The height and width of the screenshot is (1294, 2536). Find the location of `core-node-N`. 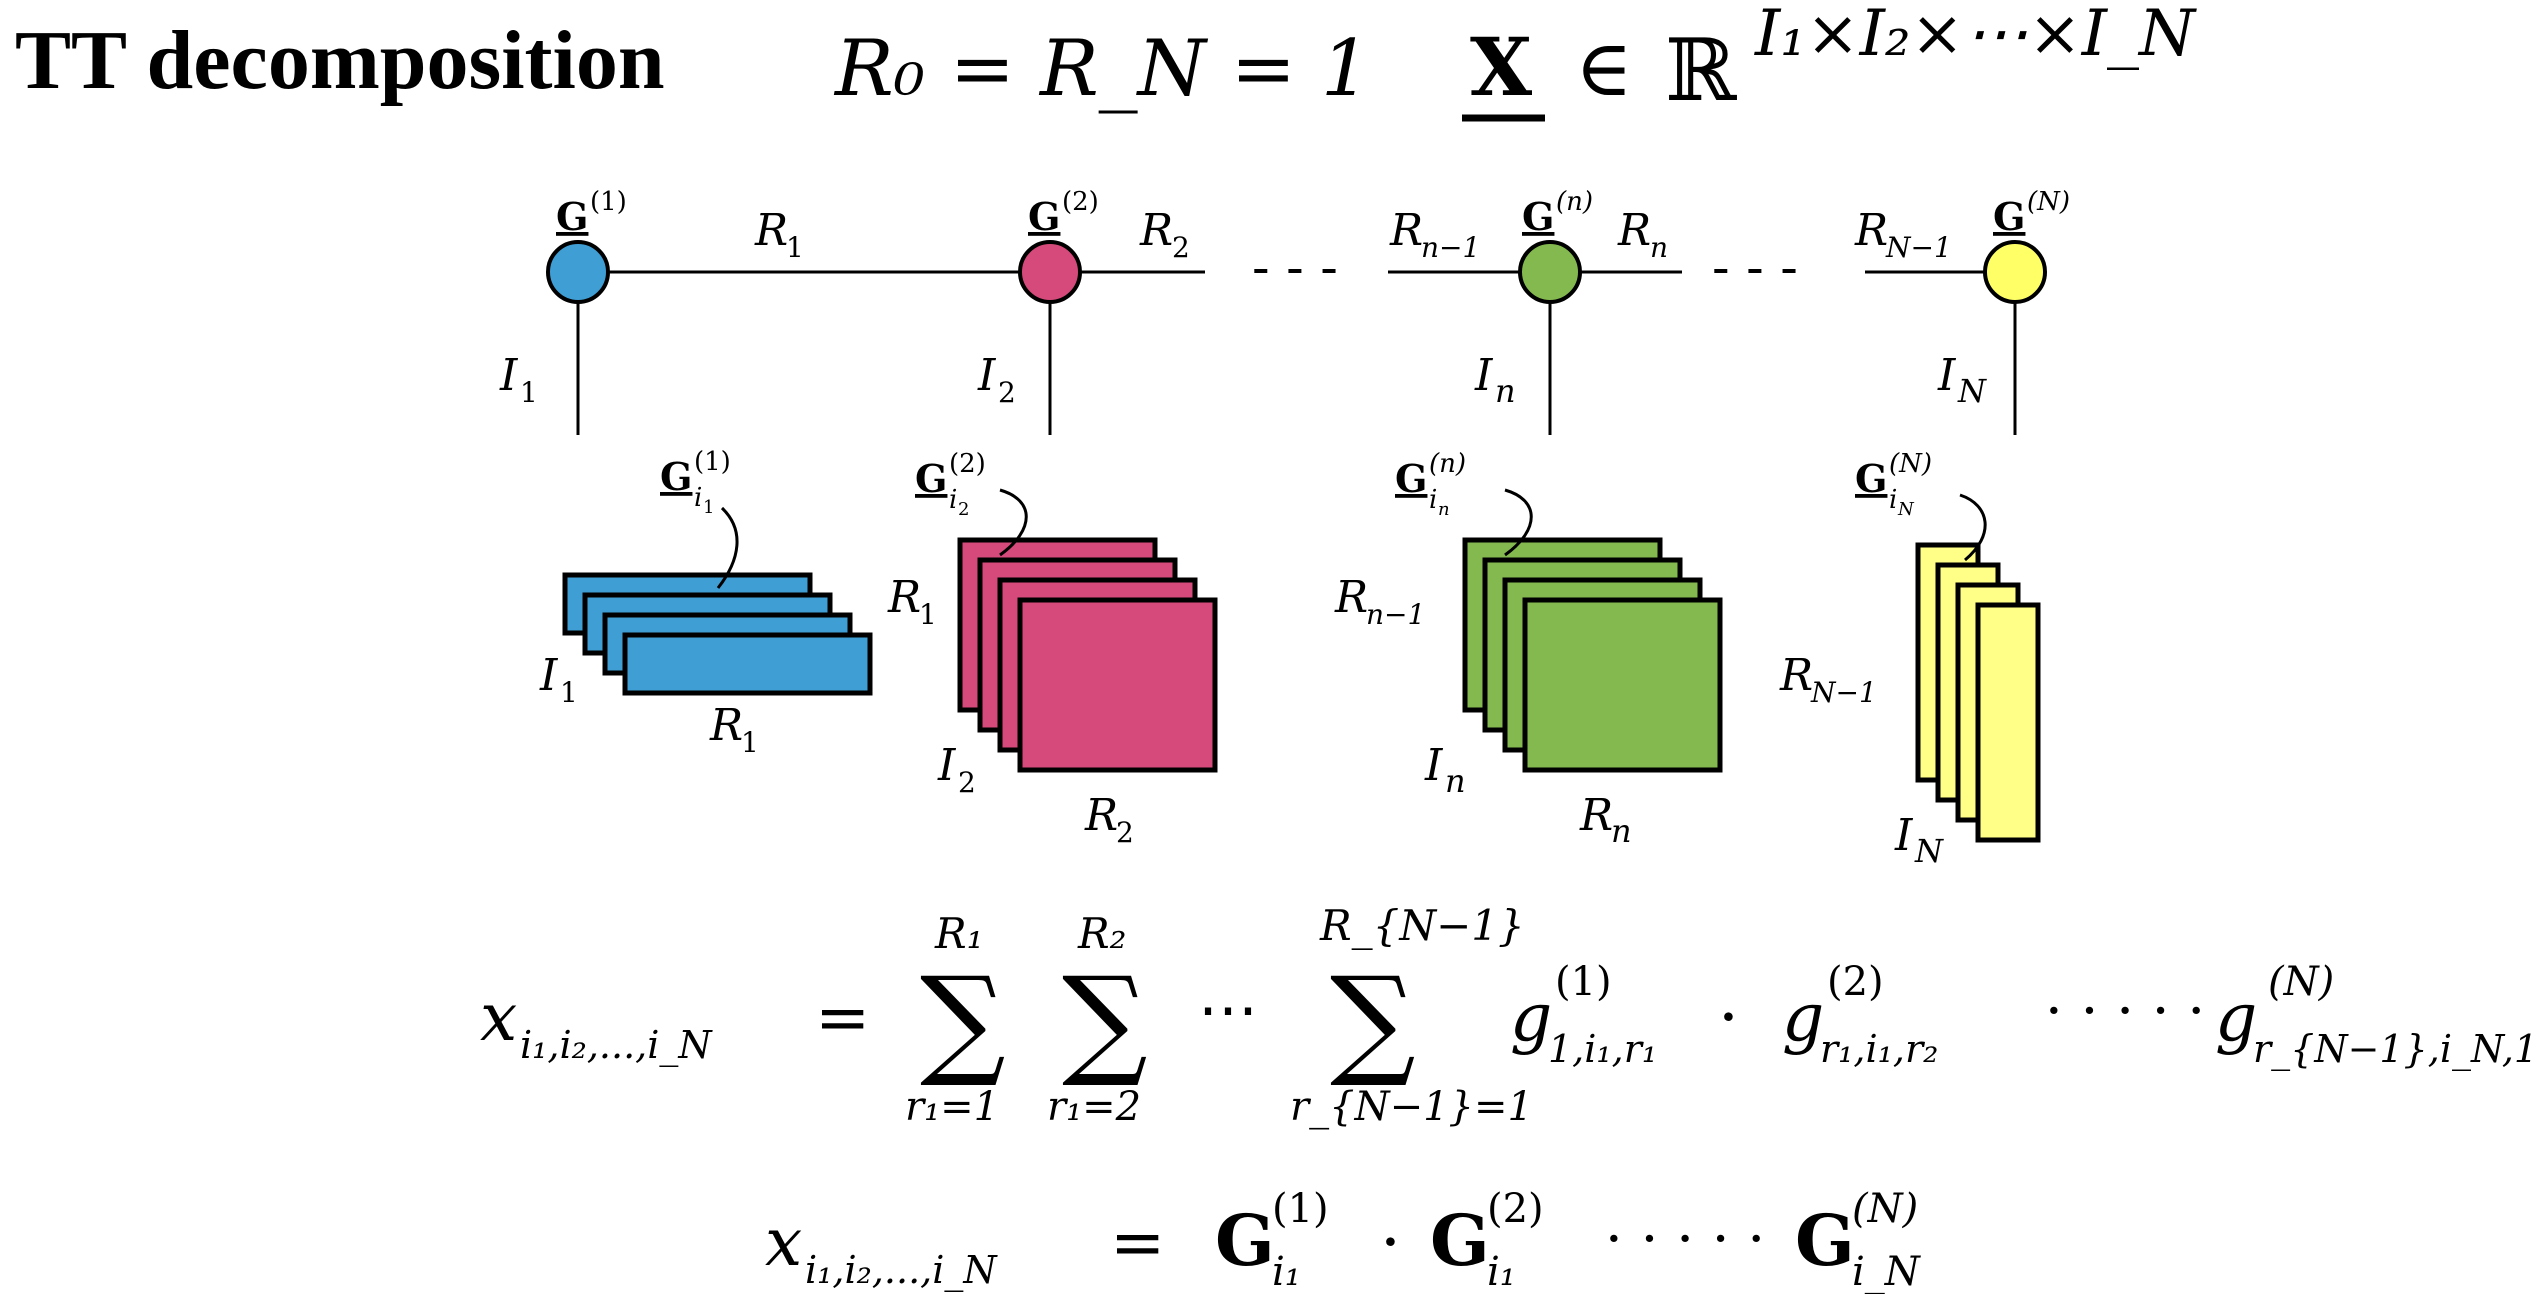

core-node-N is located at coordinates (2015, 272).